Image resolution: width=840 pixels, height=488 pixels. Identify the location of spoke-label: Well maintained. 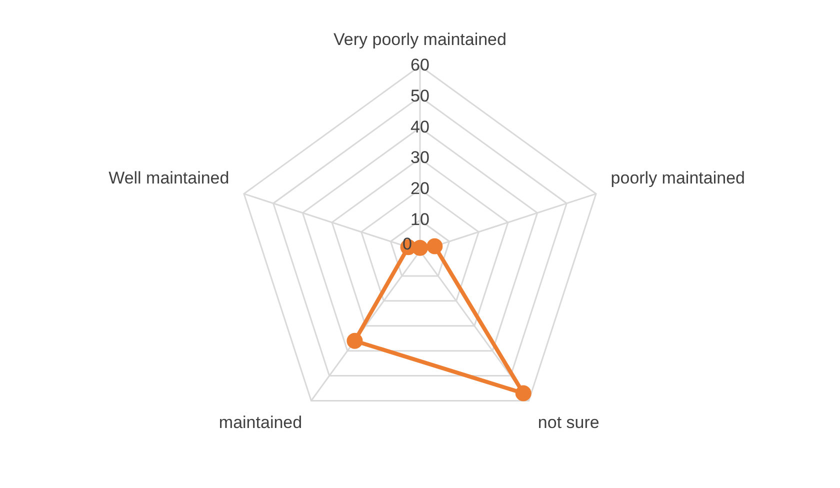
(169, 178).